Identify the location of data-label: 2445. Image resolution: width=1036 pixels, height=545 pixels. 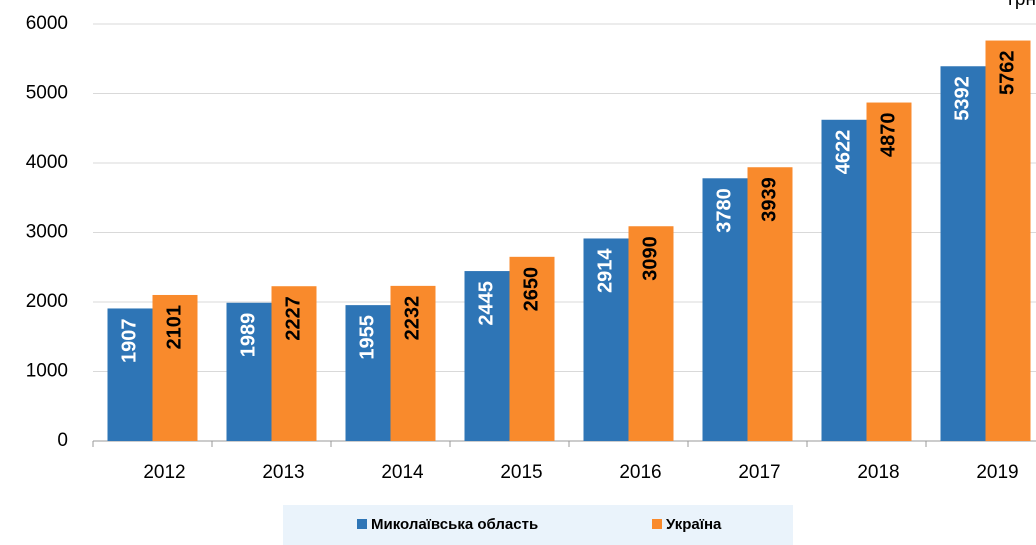
(486, 303).